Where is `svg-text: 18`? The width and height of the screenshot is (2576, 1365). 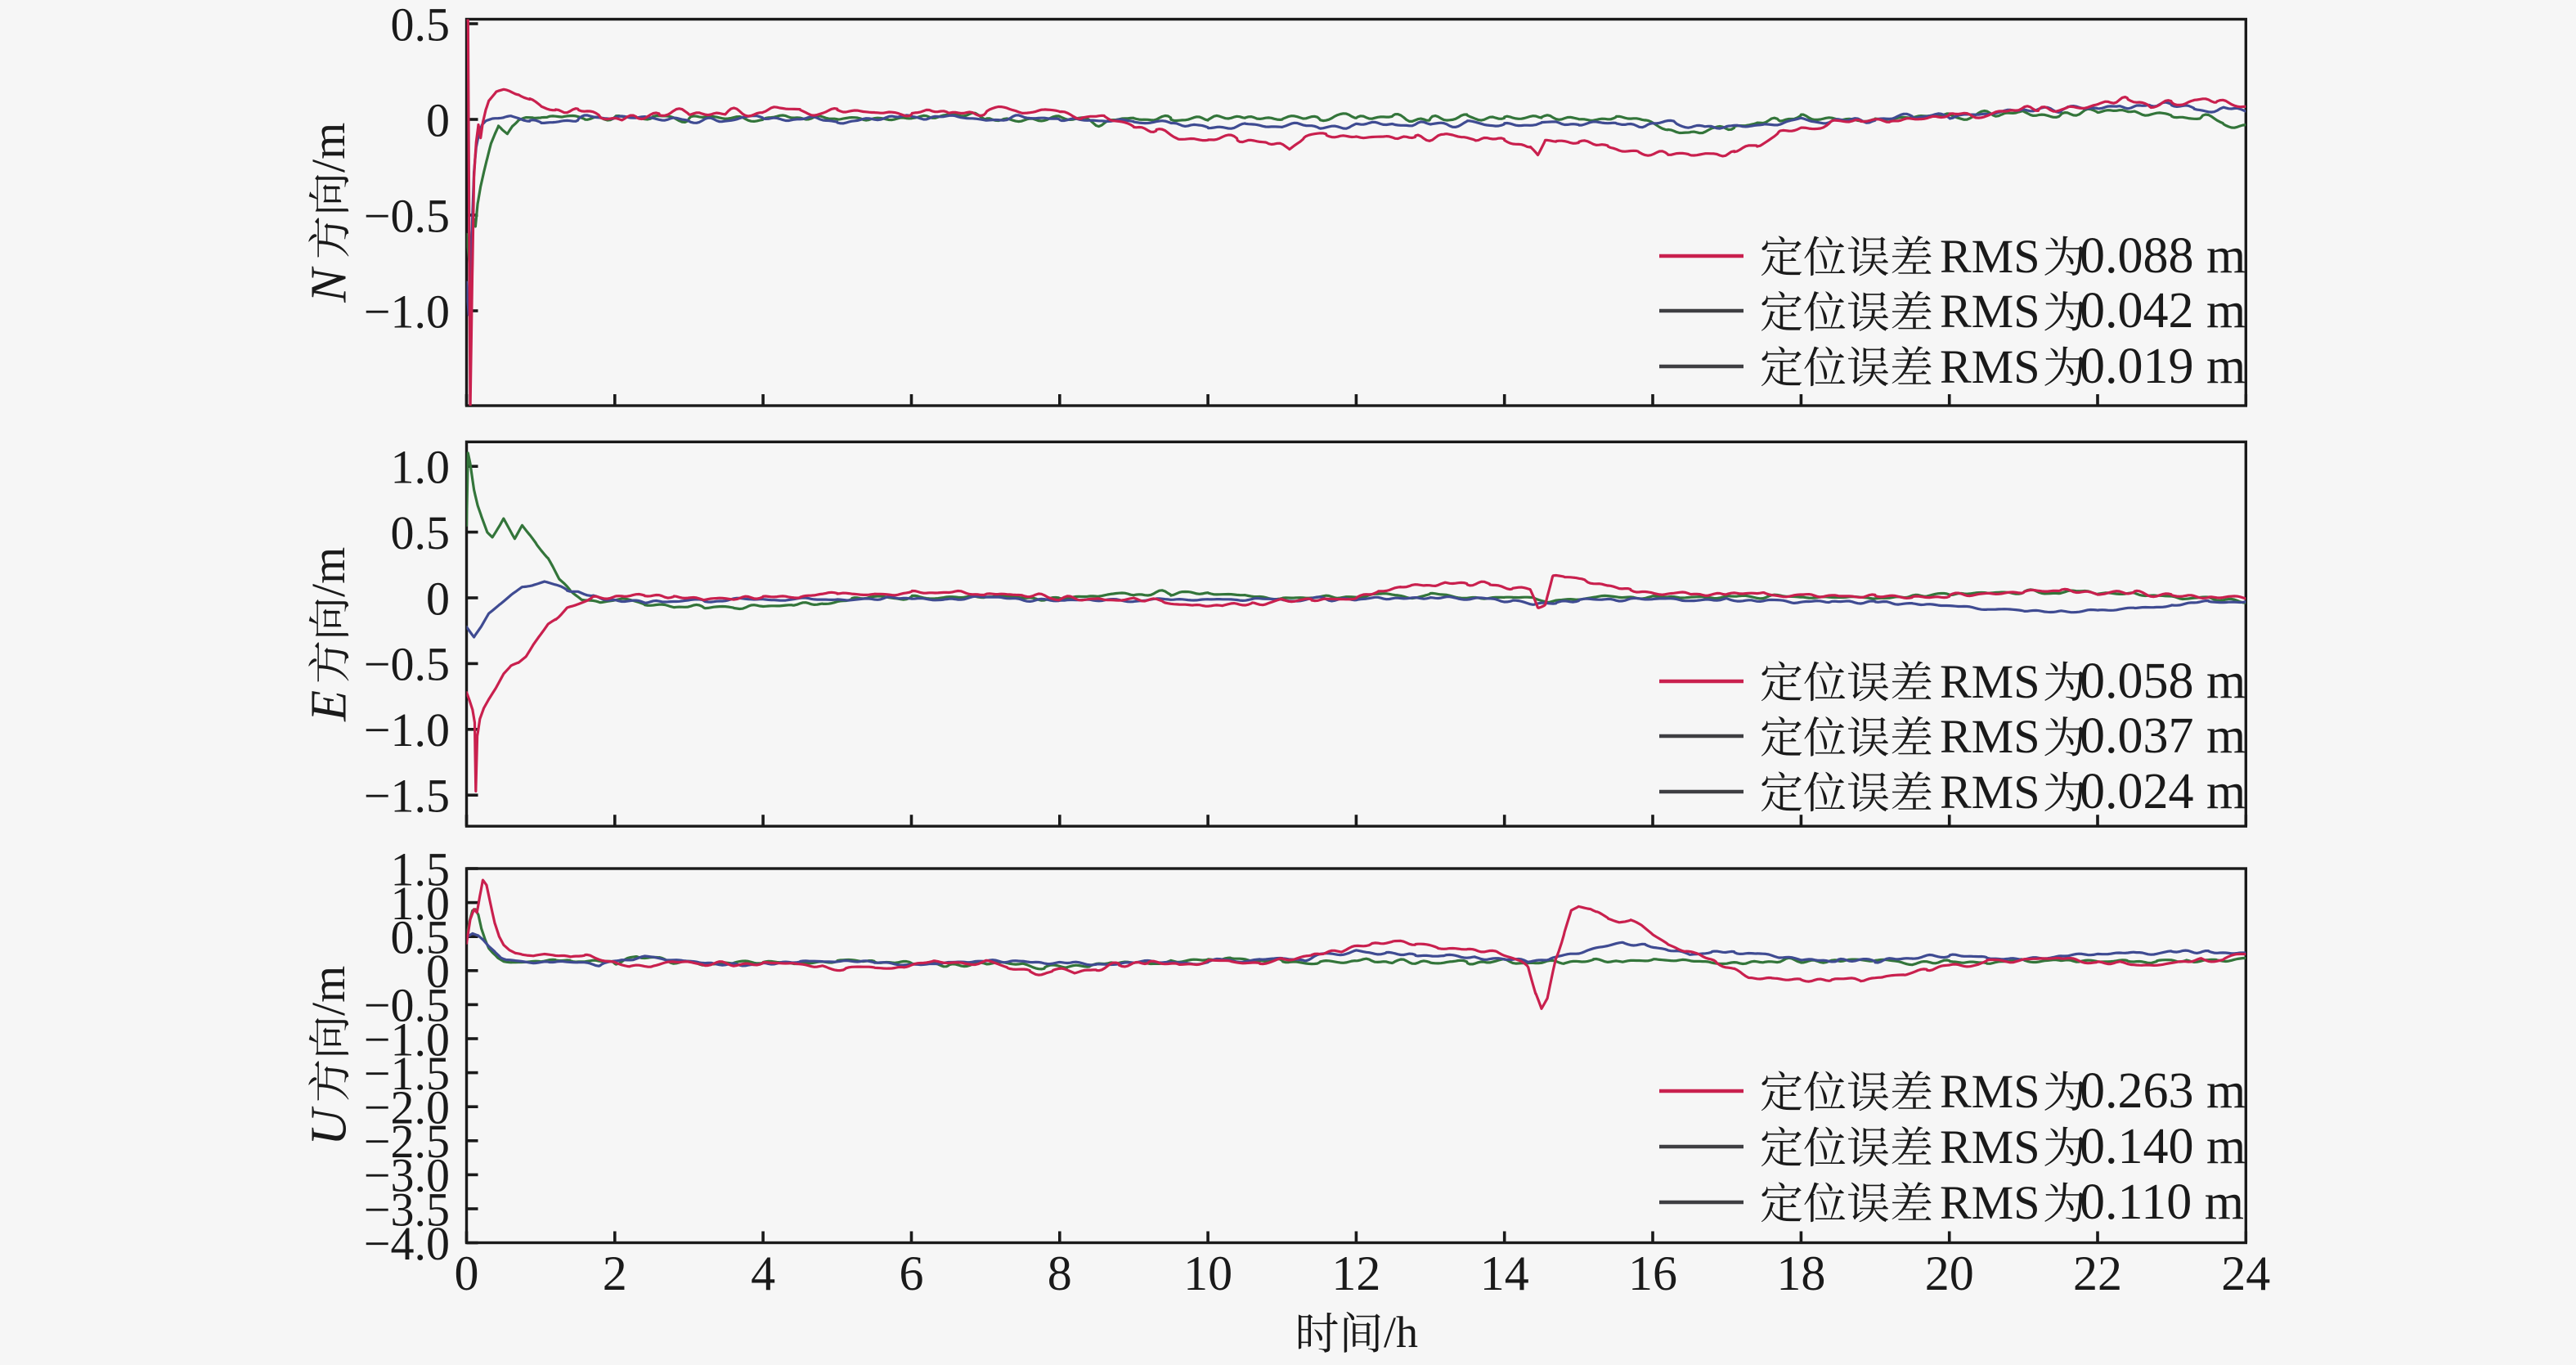
svg-text: 18 is located at coordinates (1801, 1273).